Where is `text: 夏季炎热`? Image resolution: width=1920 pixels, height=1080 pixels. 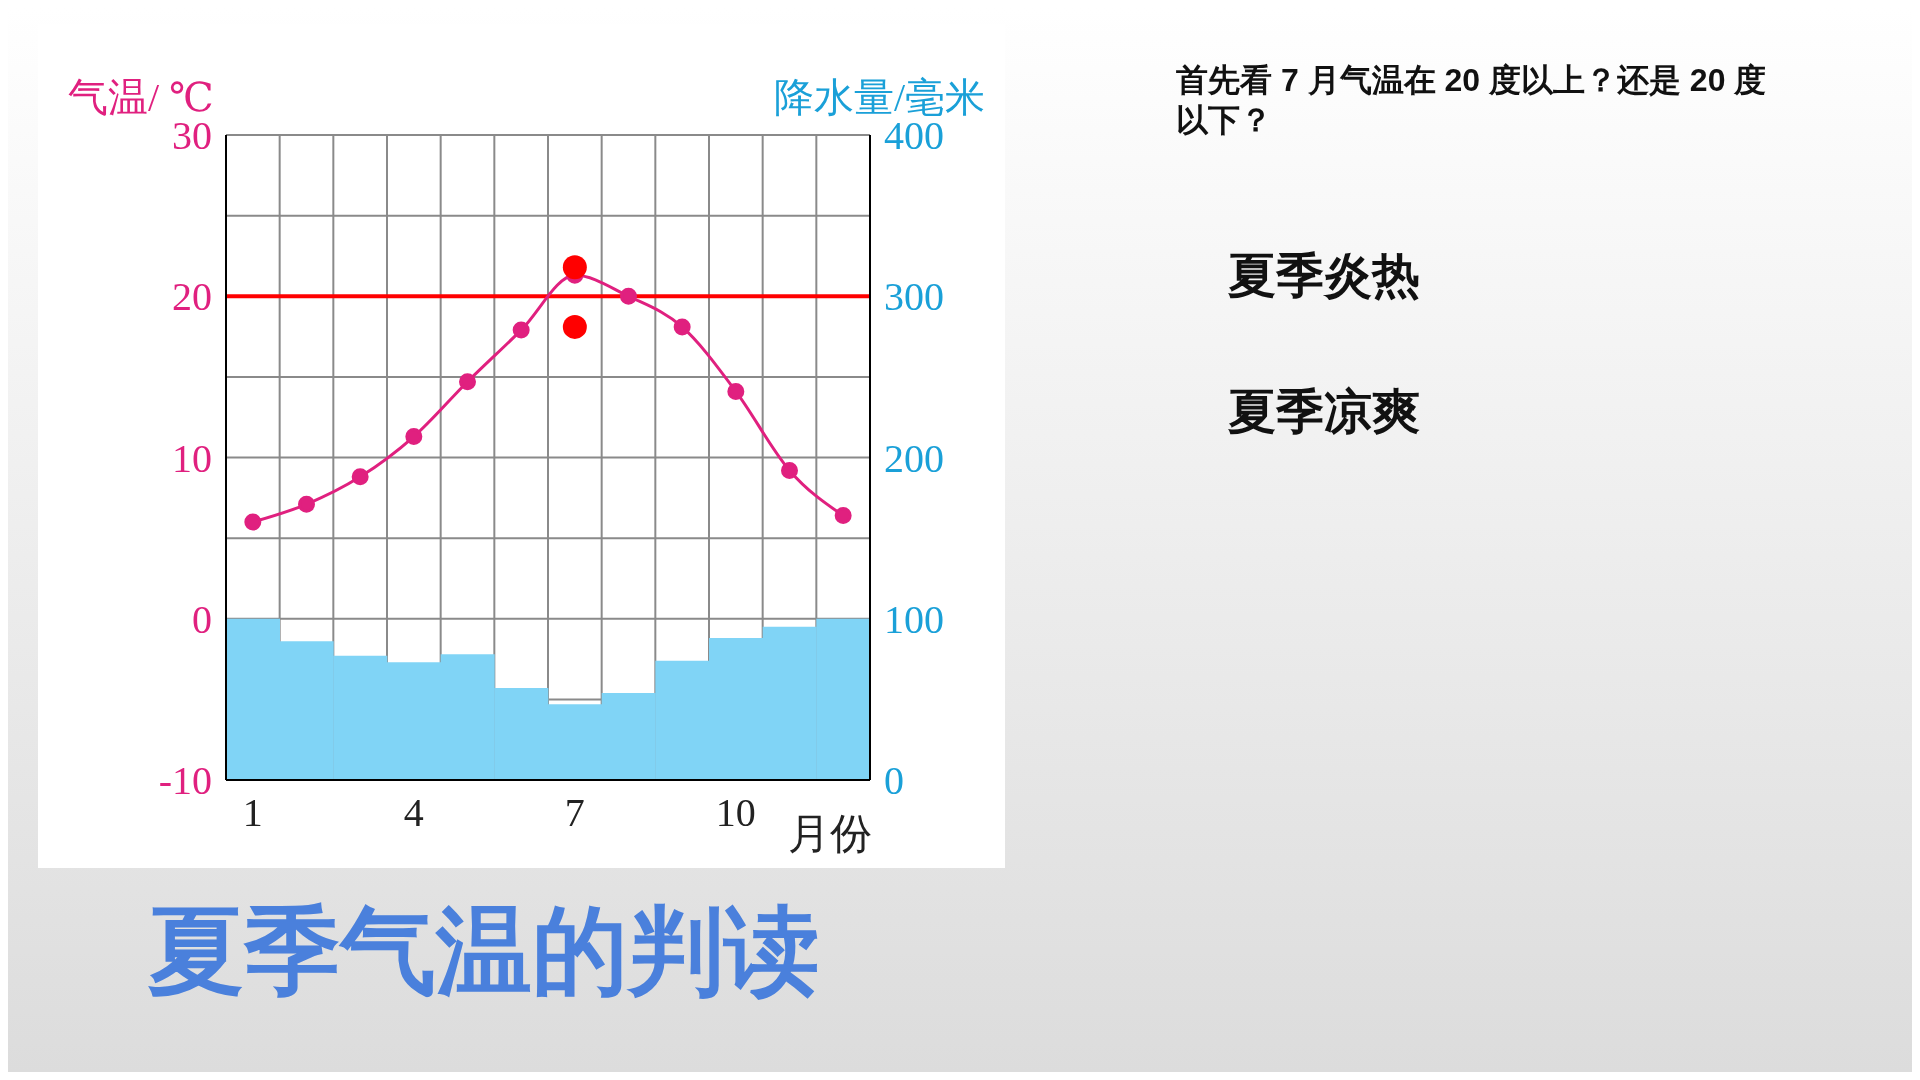
text: 夏季炎热 is located at coordinates (1324, 276).